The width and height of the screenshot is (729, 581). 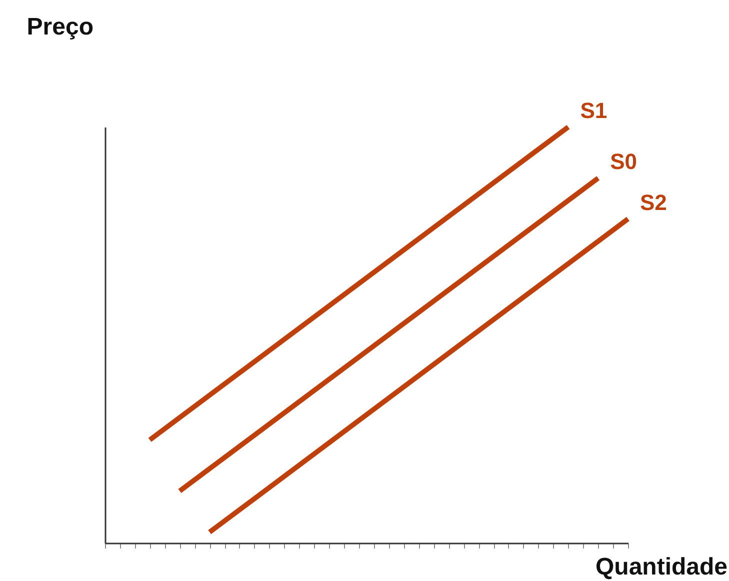 I want to click on y-axis-title: Preço, so click(x=60, y=27).